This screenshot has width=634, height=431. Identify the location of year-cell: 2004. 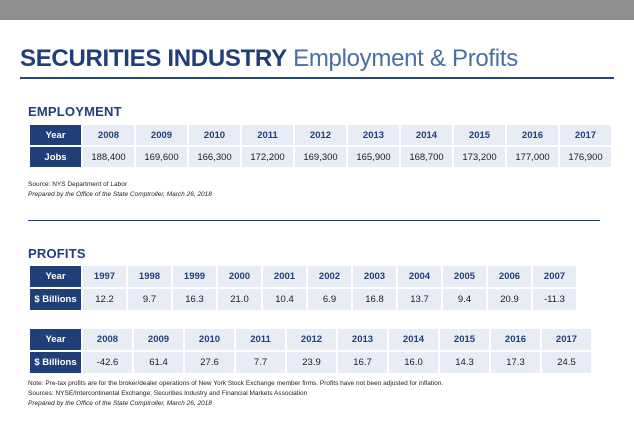
(419, 276).